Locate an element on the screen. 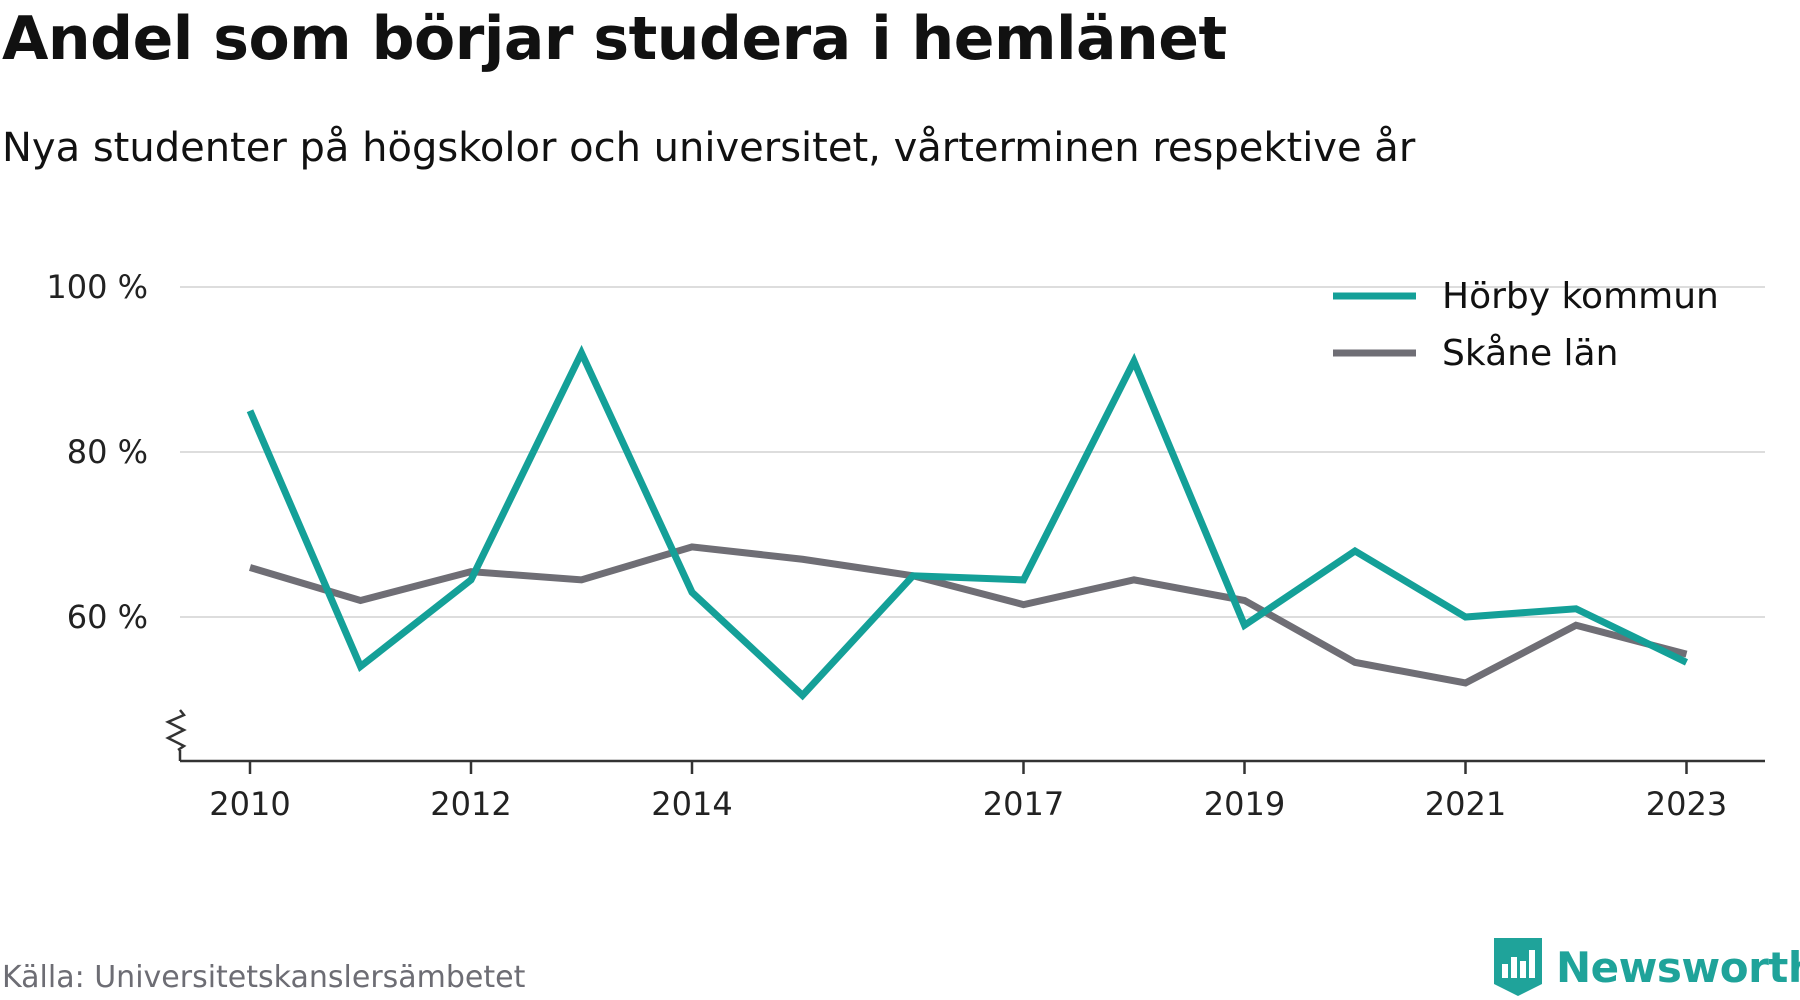 Image resolution: width=1800 pixels, height=1000 pixels. brand-name: Newsworthy is located at coordinates (1678, 967).